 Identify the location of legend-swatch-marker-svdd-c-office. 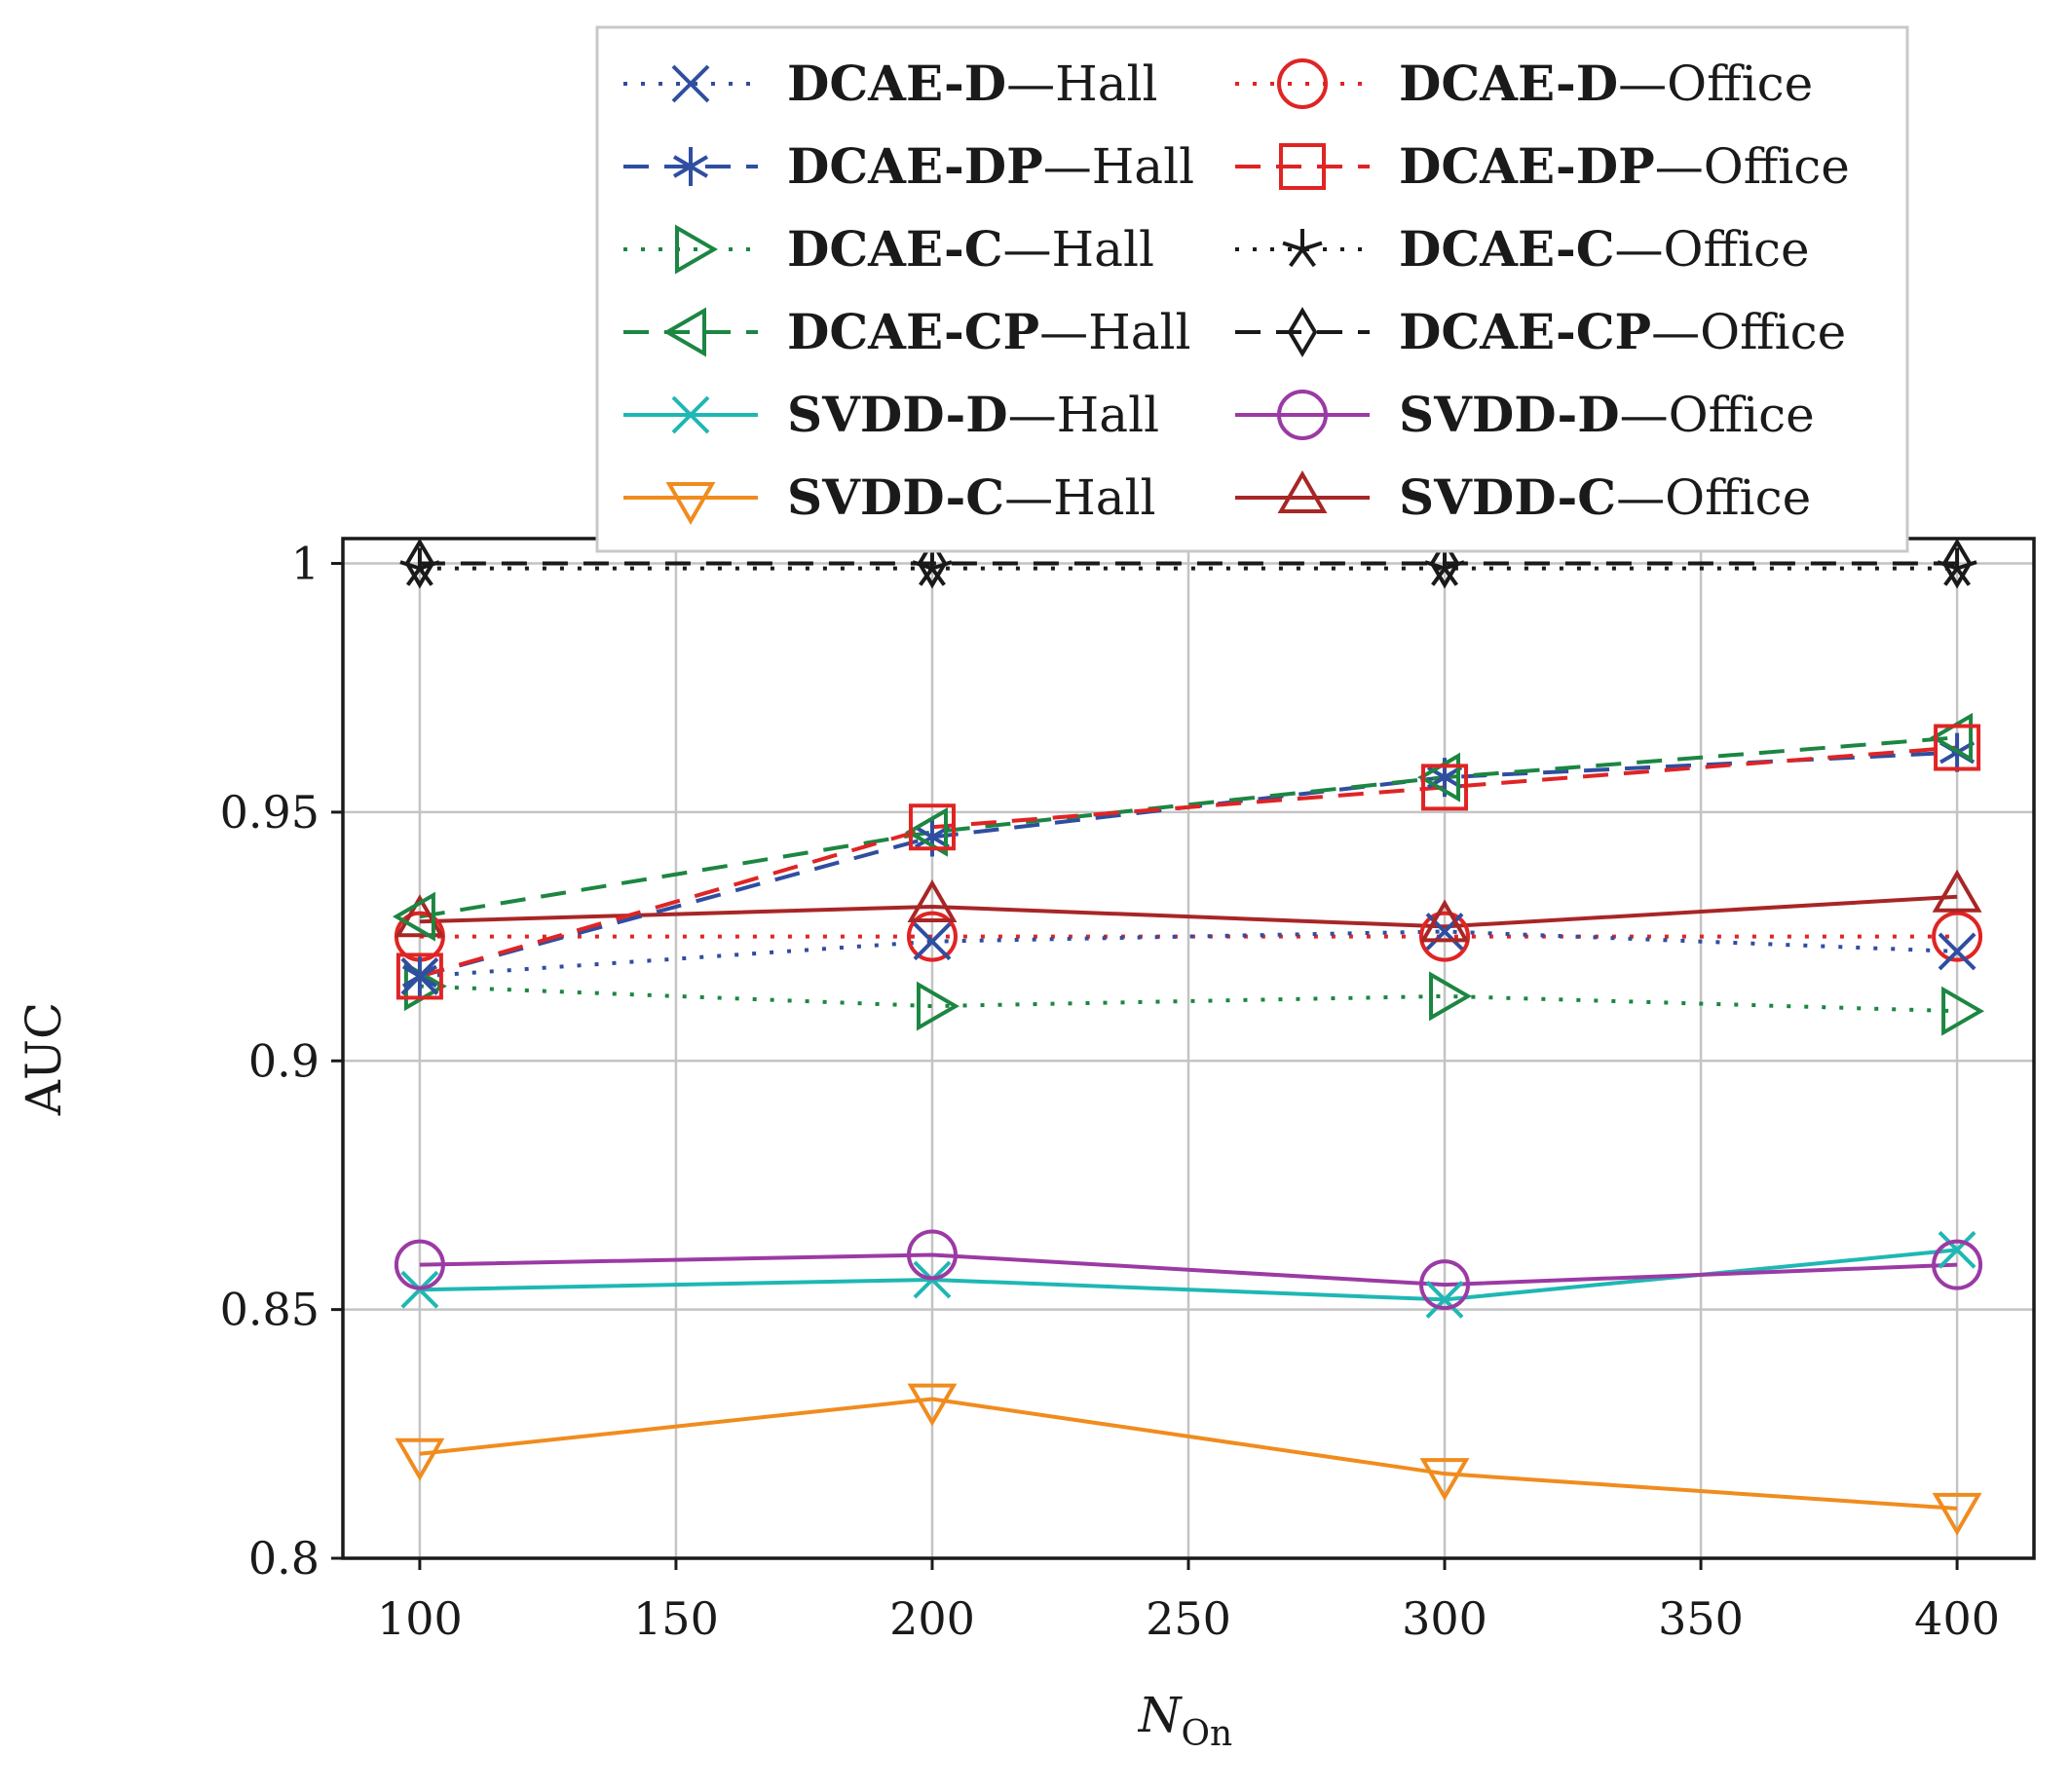
(1302, 491).